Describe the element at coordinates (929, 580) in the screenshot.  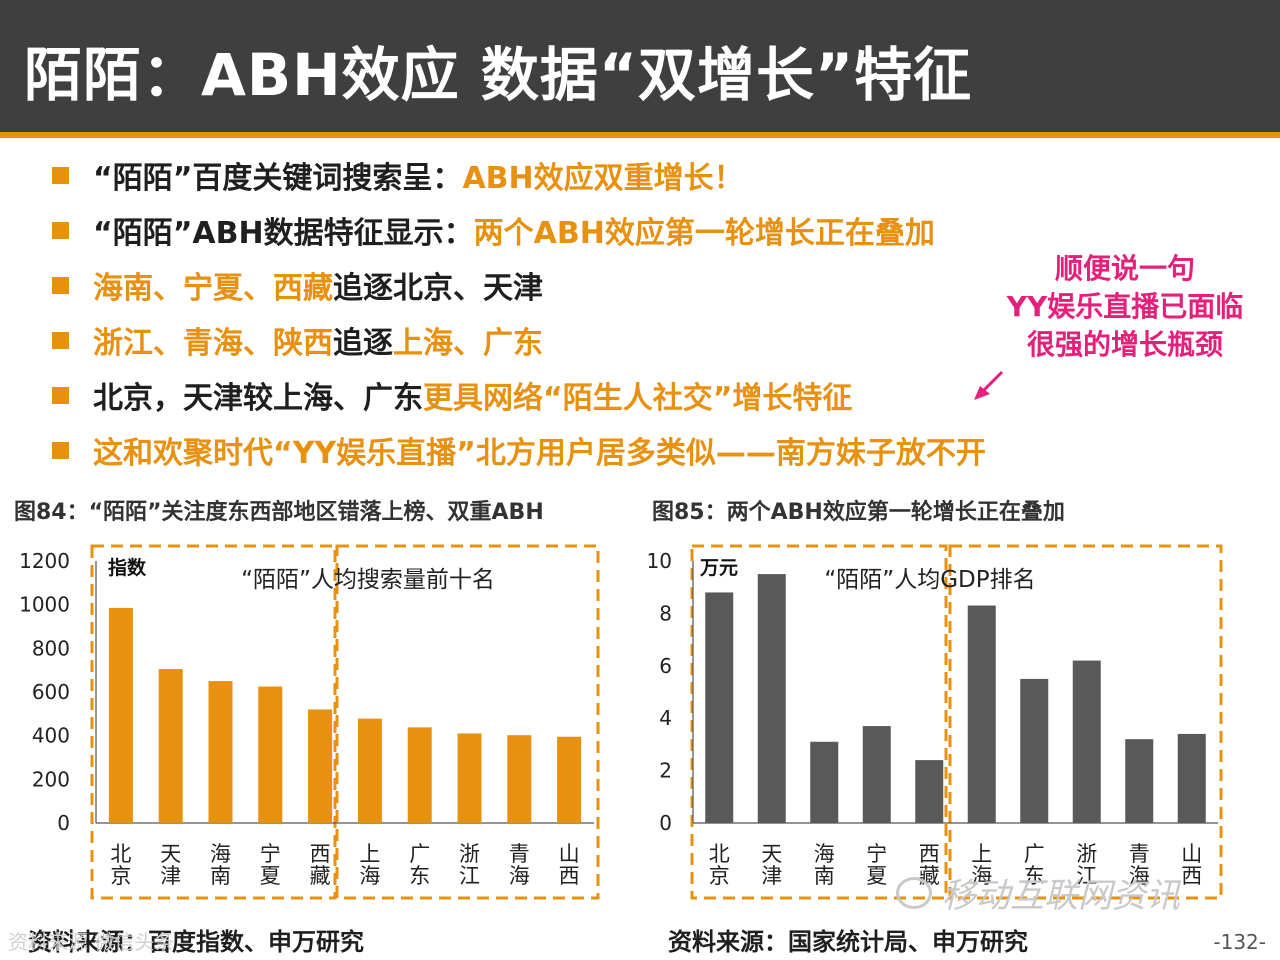
I see `chart-title: “陌陌”人均GDP排名` at that location.